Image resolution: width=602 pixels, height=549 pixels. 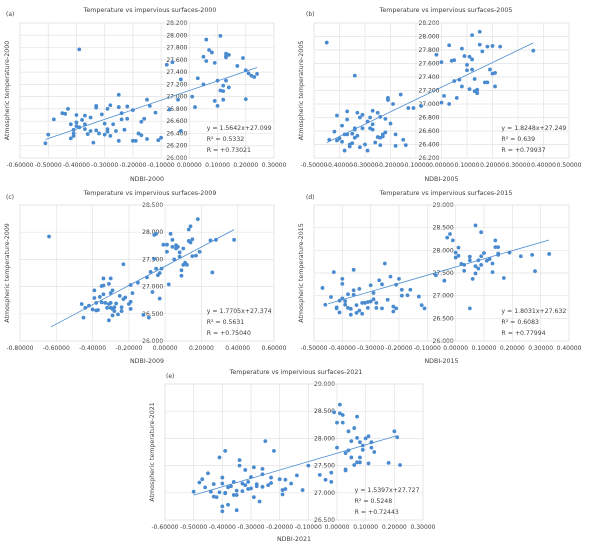 What do you see at coordinates (310, 197) in the screenshot?
I see `panel-label: (d)` at bounding box center [310, 197].